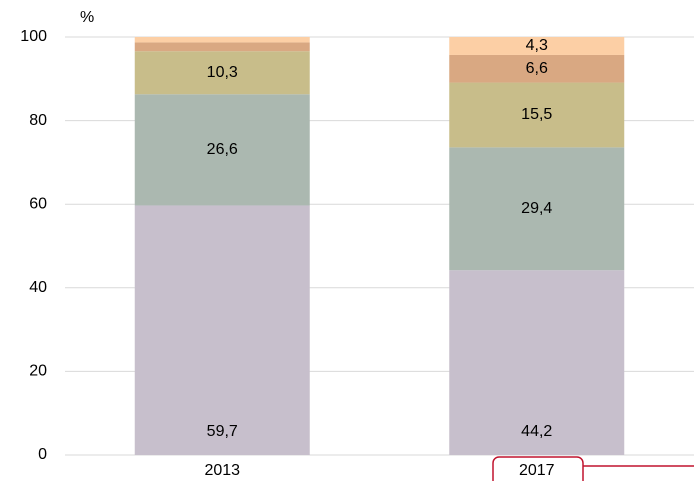  I want to click on data-label: 6,6, so click(537, 68).